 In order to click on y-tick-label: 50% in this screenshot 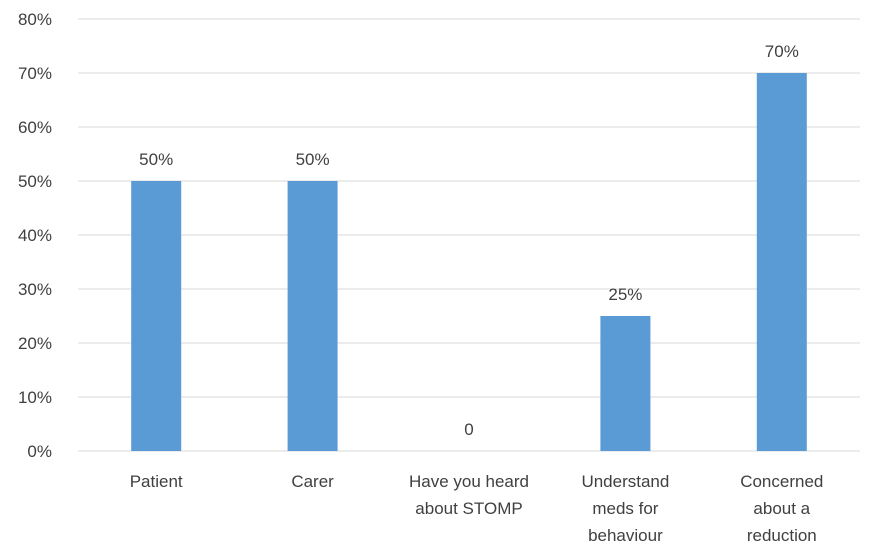, I will do `click(35, 181)`.